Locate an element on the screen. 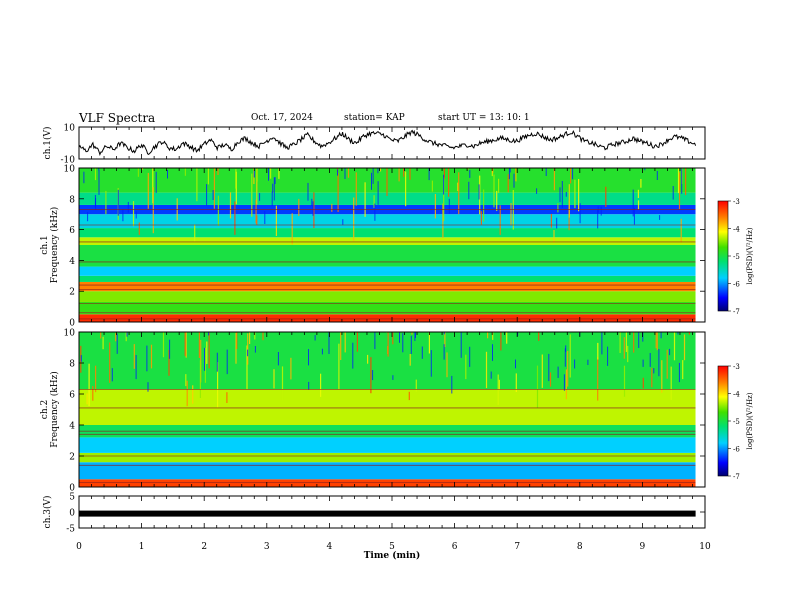 This screenshot has height=612, width=792. x-axis-label: Time (min) is located at coordinates (392, 555).